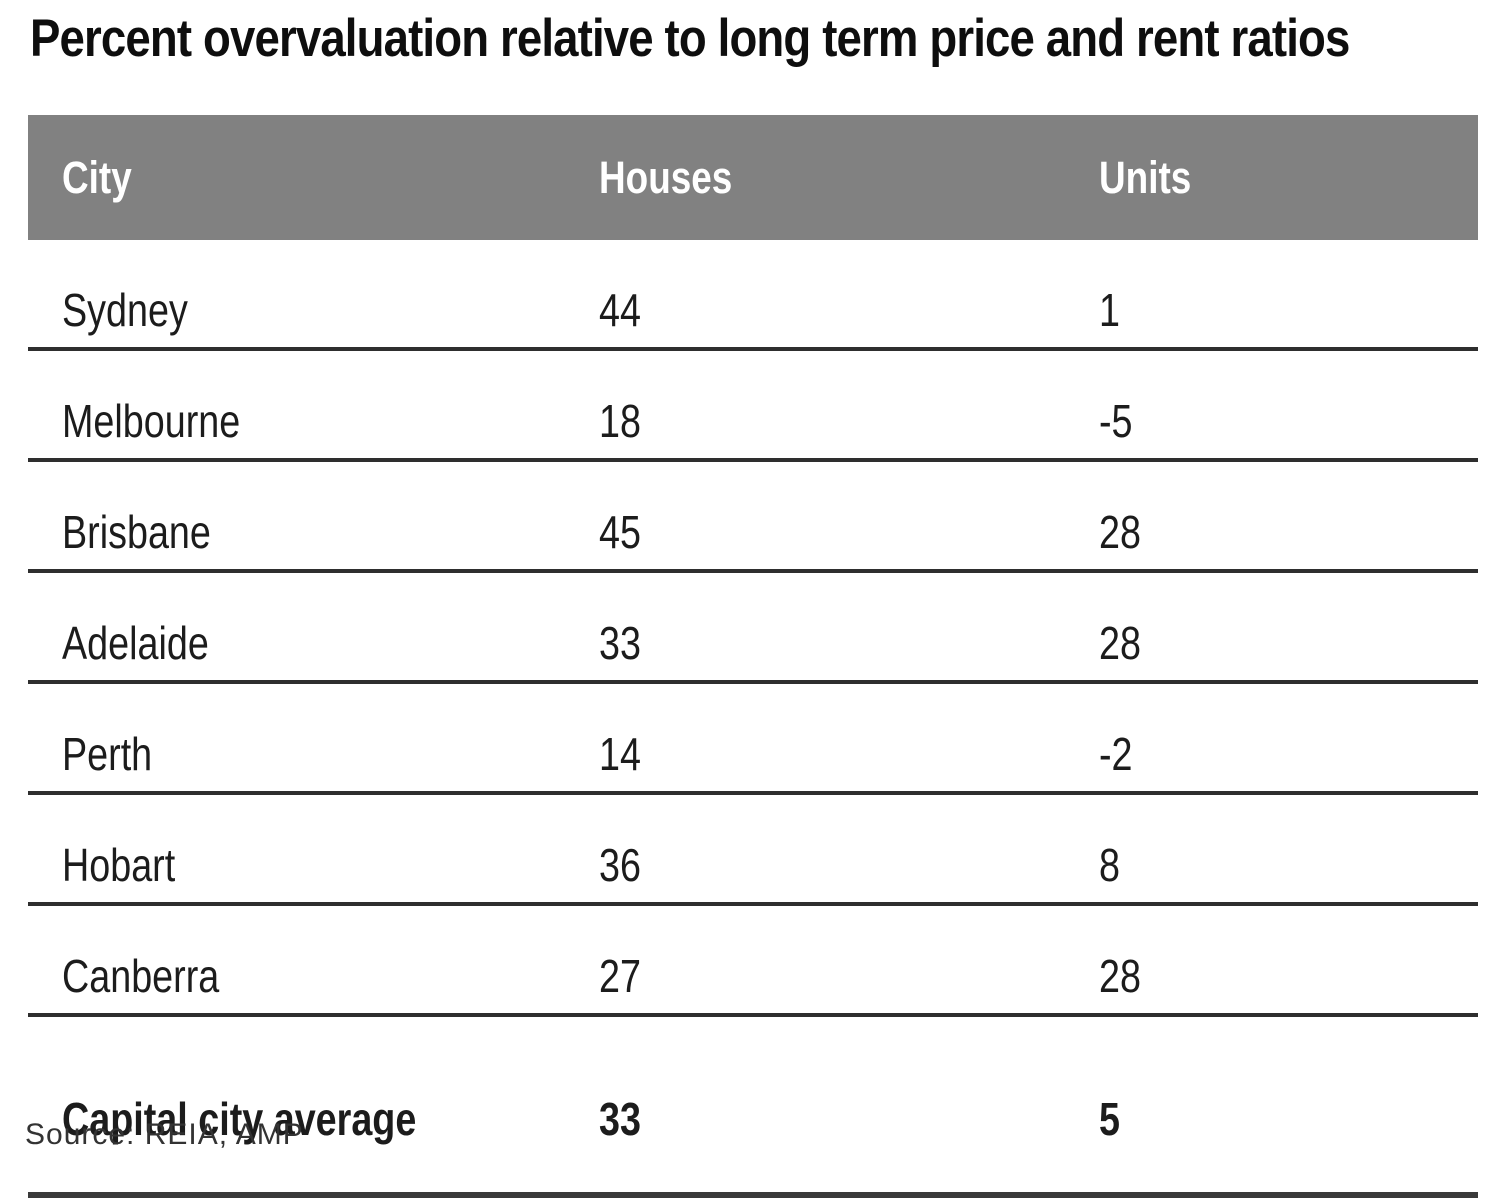  What do you see at coordinates (620, 754) in the screenshot?
I see `houses-cell-text: 14` at bounding box center [620, 754].